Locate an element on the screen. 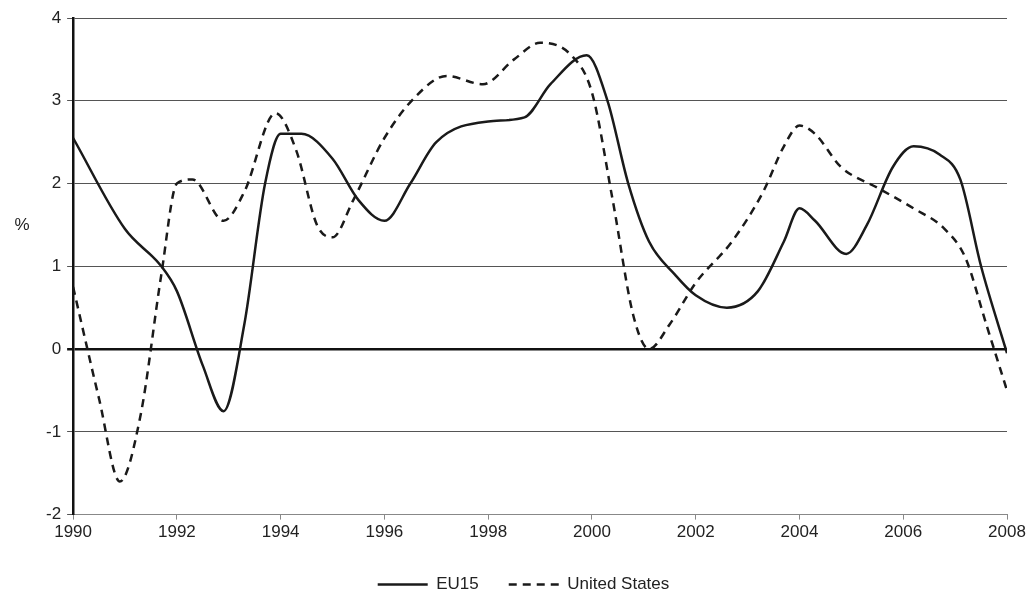  x-tick-label: 2002 is located at coordinates (695, 532).